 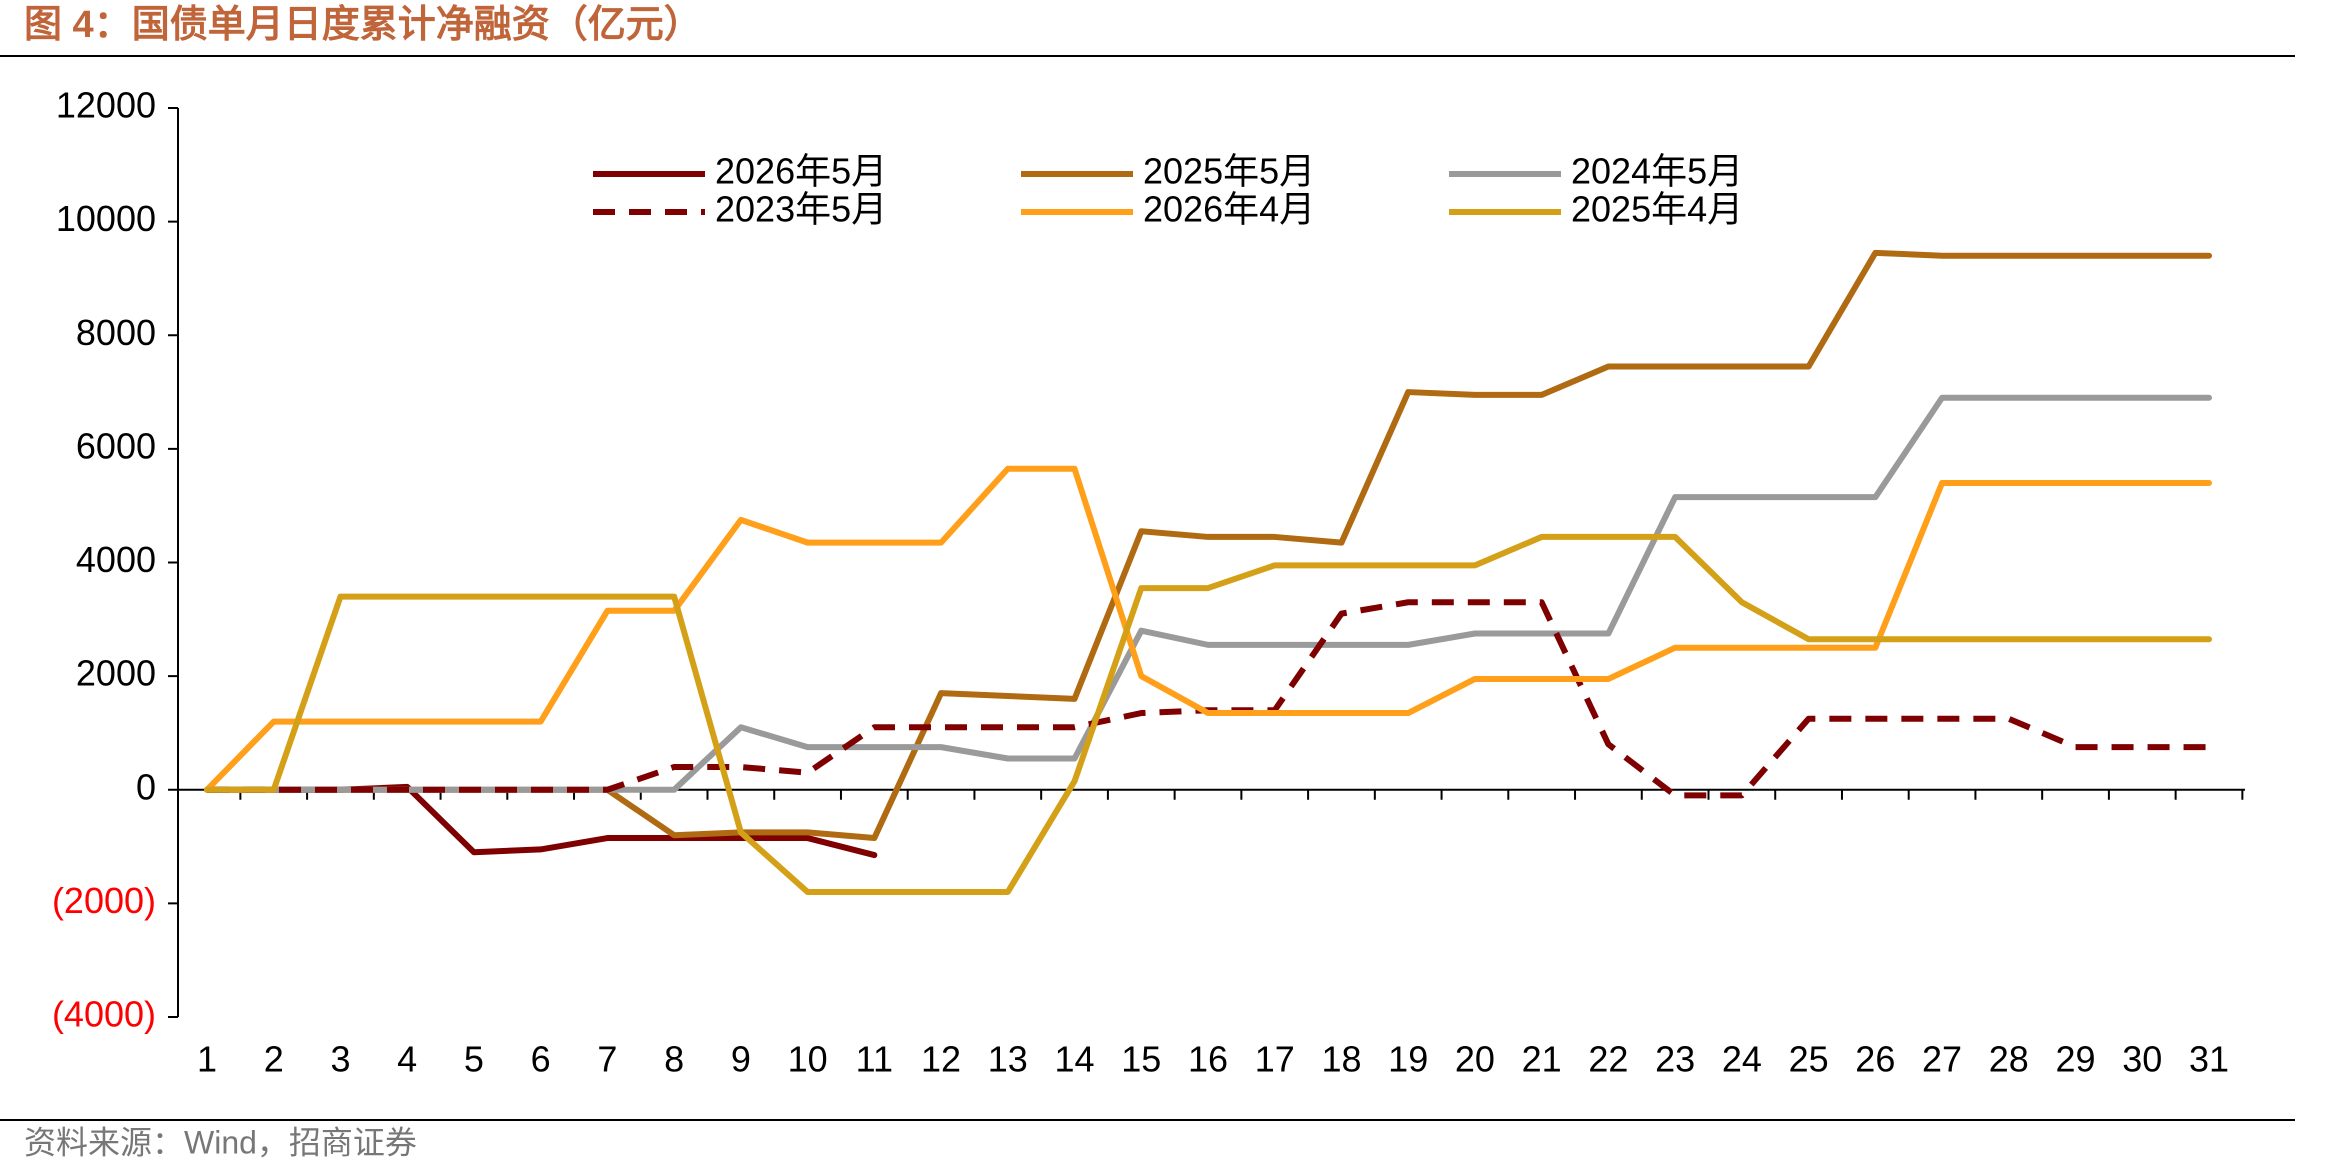 What do you see at coordinates (1942, 1059) in the screenshot?
I see `x-tick-label: 27` at bounding box center [1942, 1059].